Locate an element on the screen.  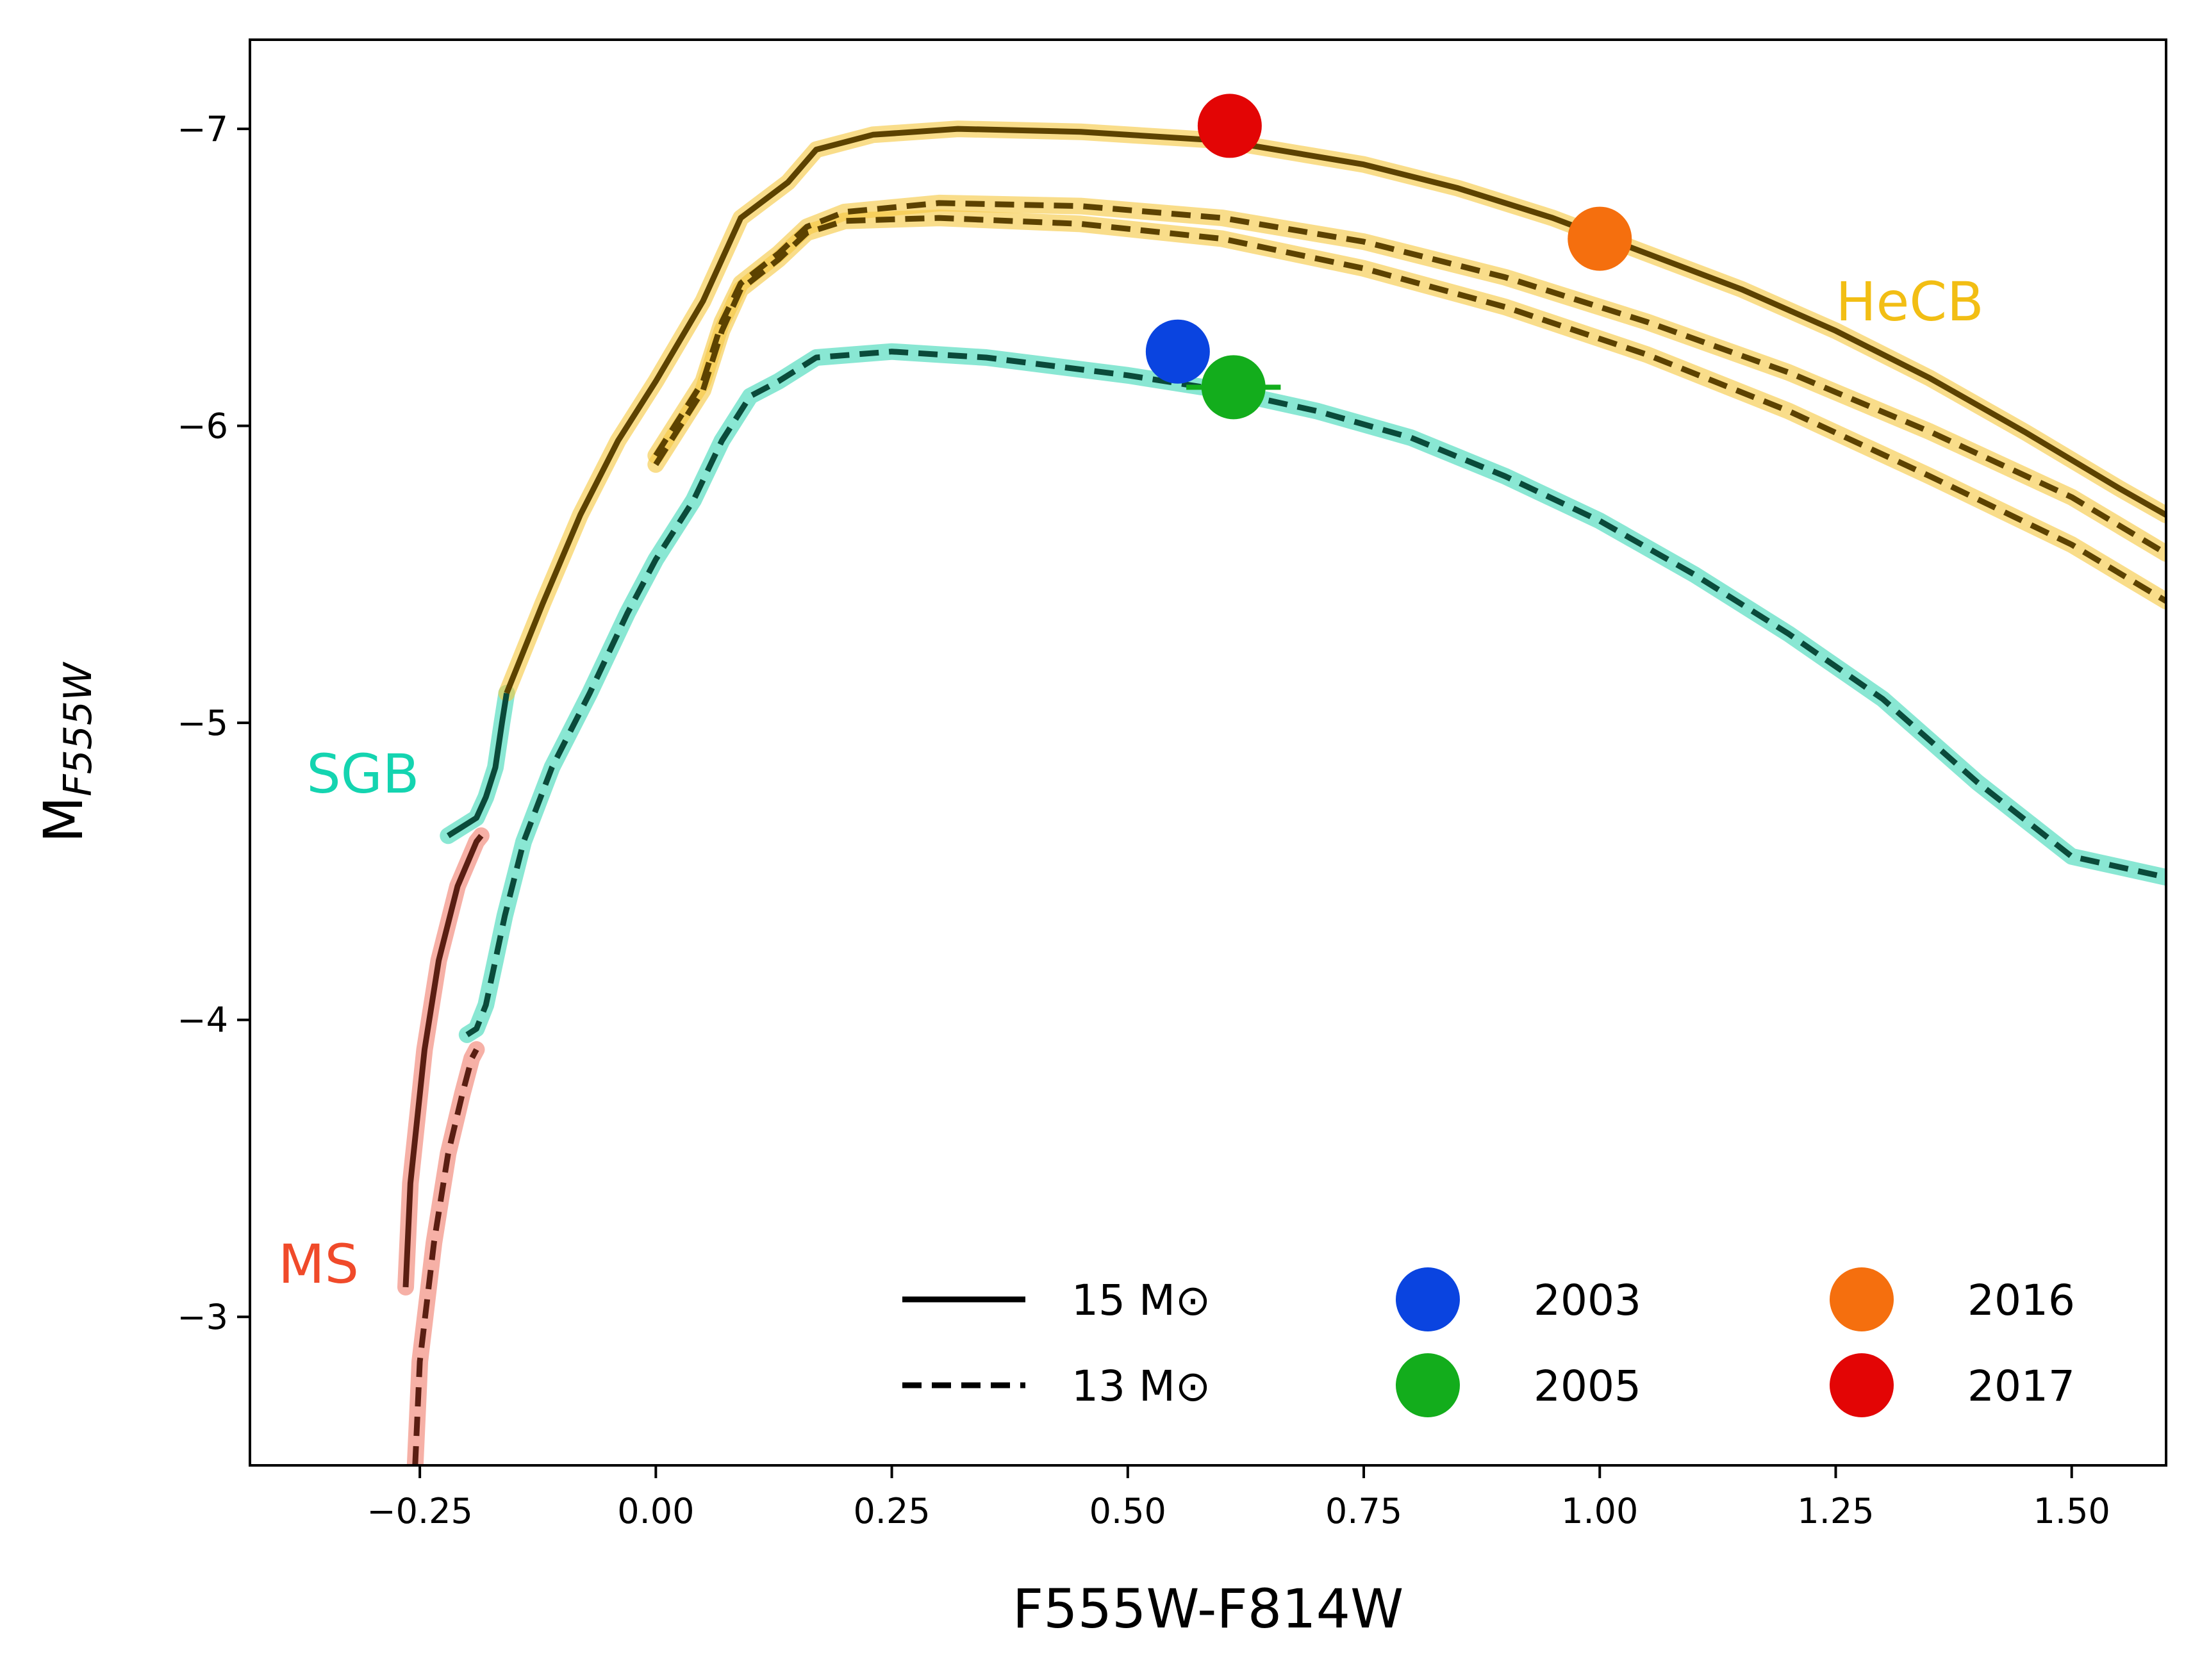
legend: 15 M⊙ 13 M⊙ 2003 2005 2016 2017 is located at coordinates (1488, 1342).